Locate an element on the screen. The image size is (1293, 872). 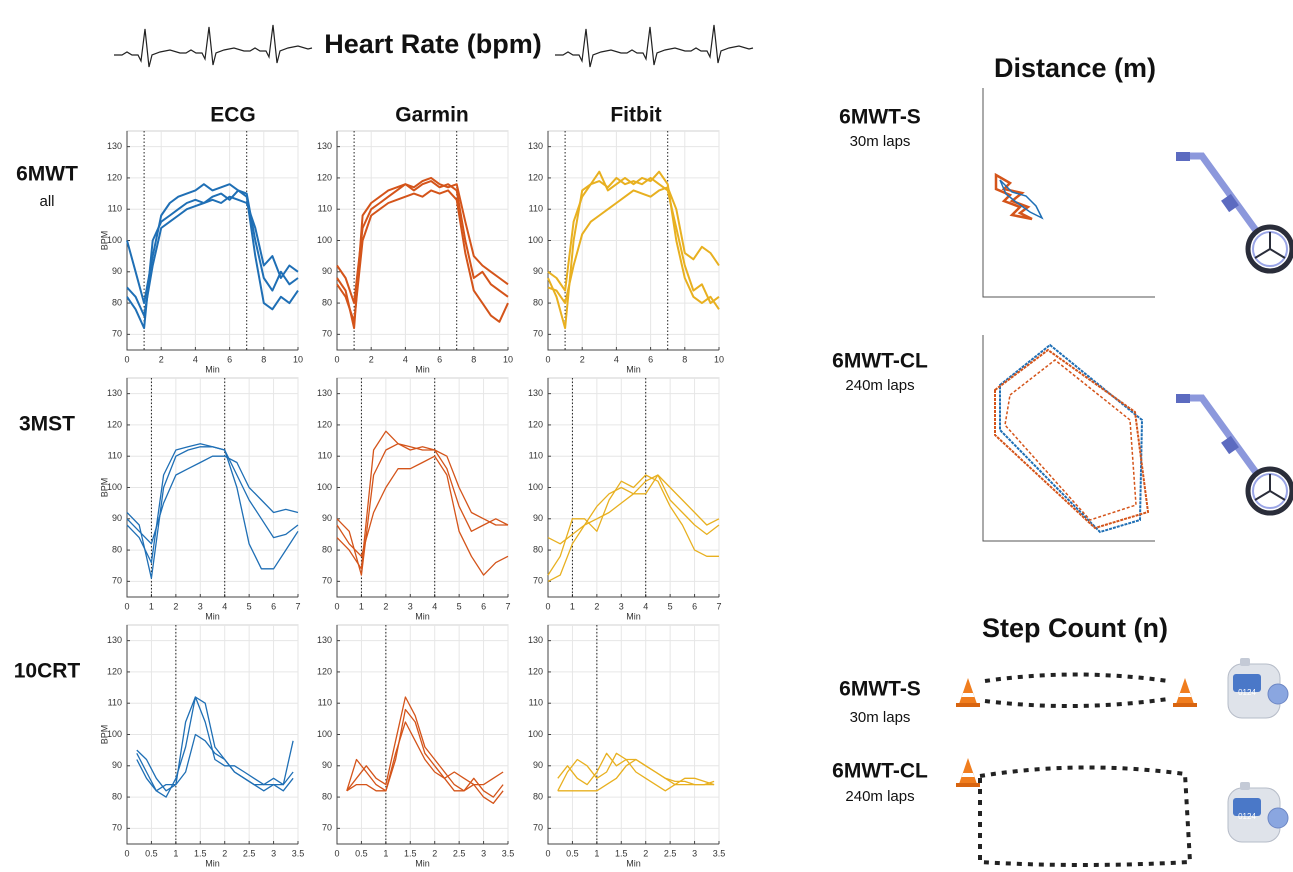
panel-label: 6MWT-CL is located at coordinates (880, 771).